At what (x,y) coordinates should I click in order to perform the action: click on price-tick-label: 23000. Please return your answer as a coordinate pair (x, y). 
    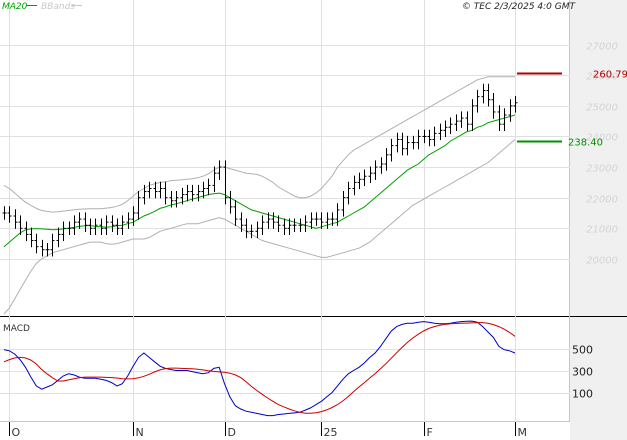
    Looking at the image, I should click on (602, 169).